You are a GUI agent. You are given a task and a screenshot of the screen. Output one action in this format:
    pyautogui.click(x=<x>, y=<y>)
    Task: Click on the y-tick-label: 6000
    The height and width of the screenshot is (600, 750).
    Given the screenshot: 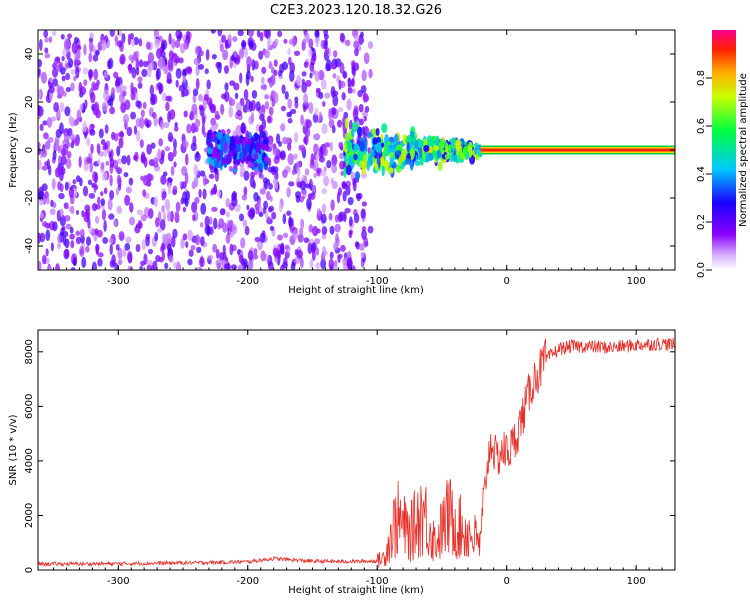 What is the action you would take?
    pyautogui.click(x=29, y=406)
    